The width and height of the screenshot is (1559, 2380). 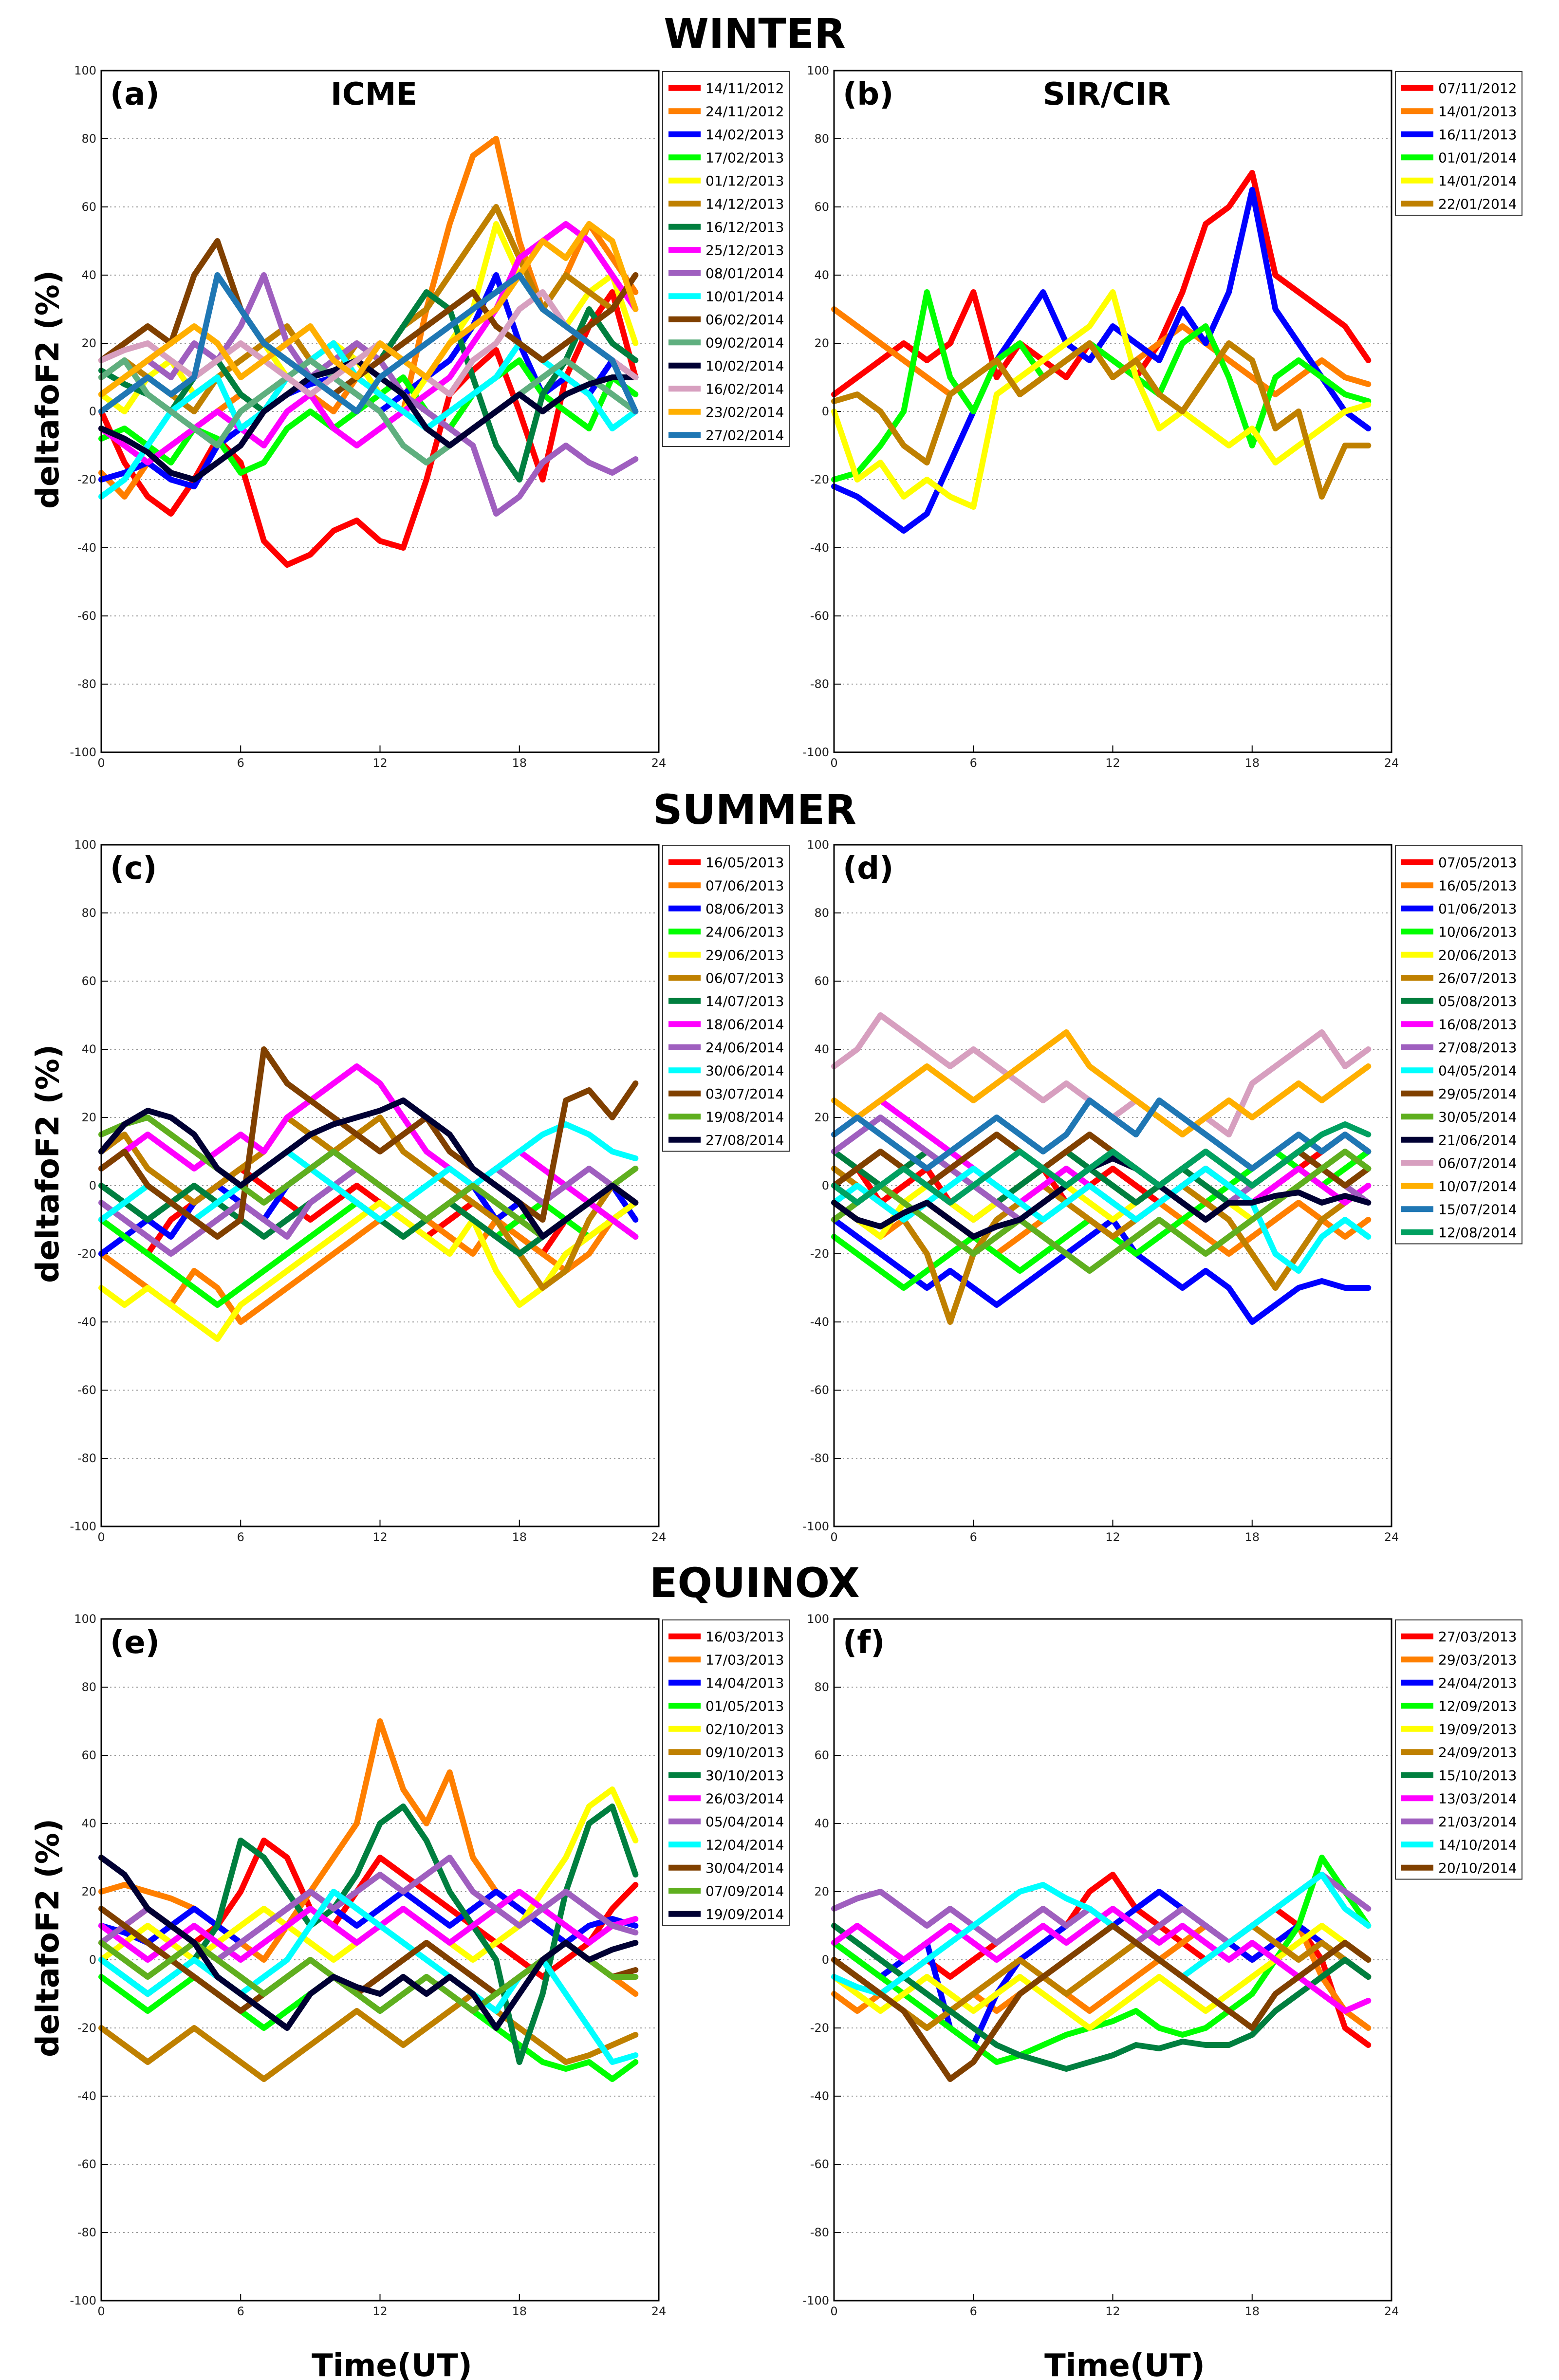 What do you see at coordinates (744, 1891) in the screenshot?
I see `legend-label-11: 07/09/2014` at bounding box center [744, 1891].